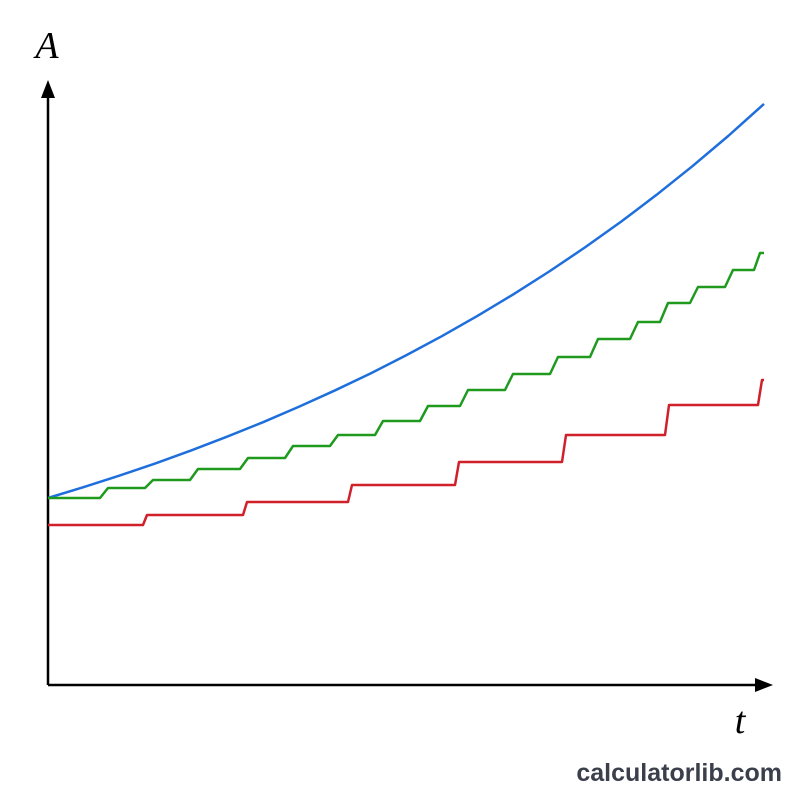  What do you see at coordinates (764, 685) in the screenshot?
I see `x-axis-arrow` at bounding box center [764, 685].